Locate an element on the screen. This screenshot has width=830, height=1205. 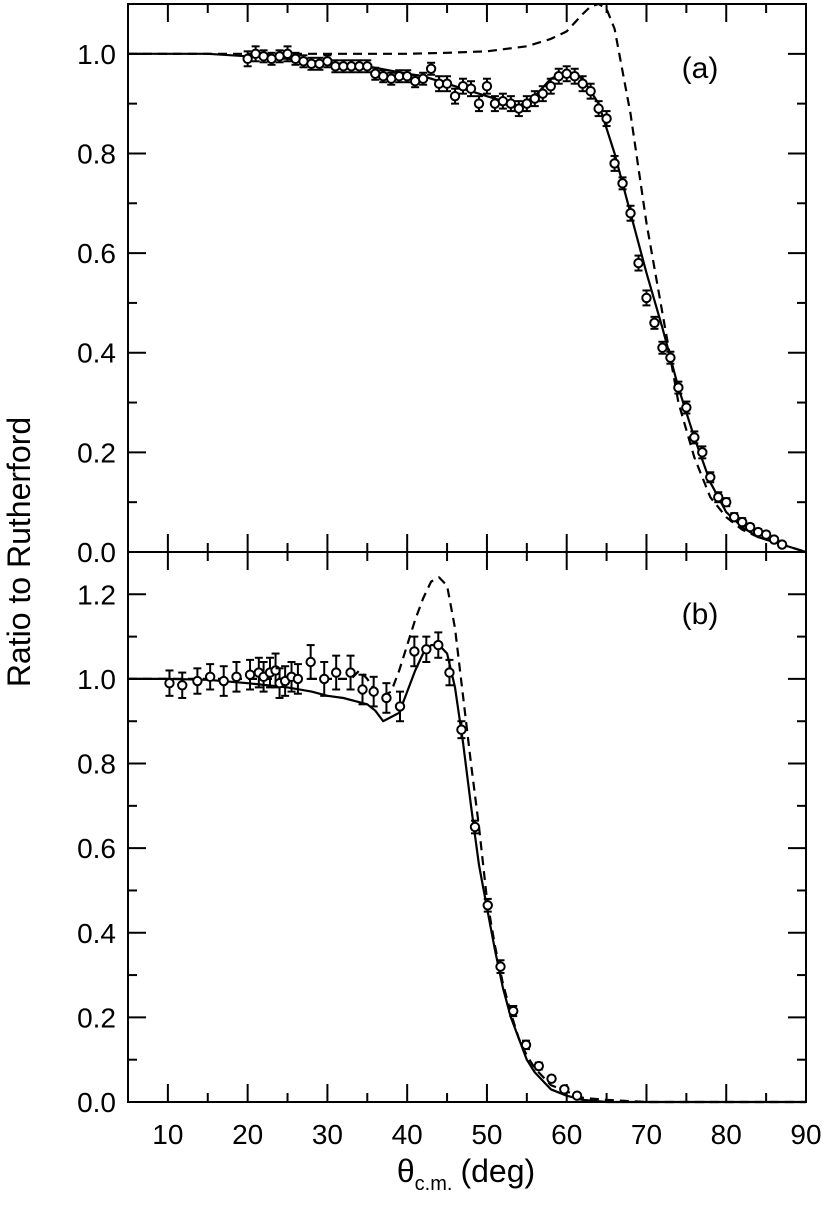
x-axis-title: θc.m. (deg) is located at coordinates (466, 1174).